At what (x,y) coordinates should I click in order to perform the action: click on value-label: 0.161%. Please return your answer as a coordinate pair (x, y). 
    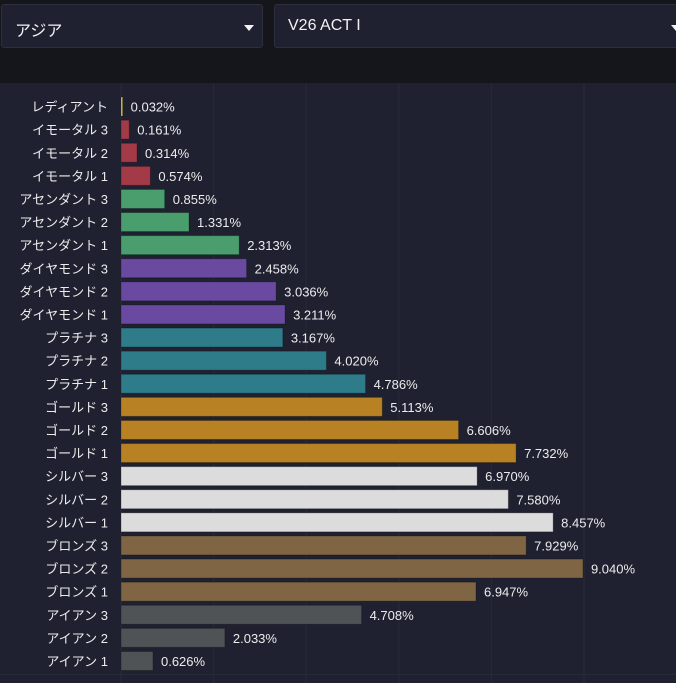
    Looking at the image, I should click on (159, 130).